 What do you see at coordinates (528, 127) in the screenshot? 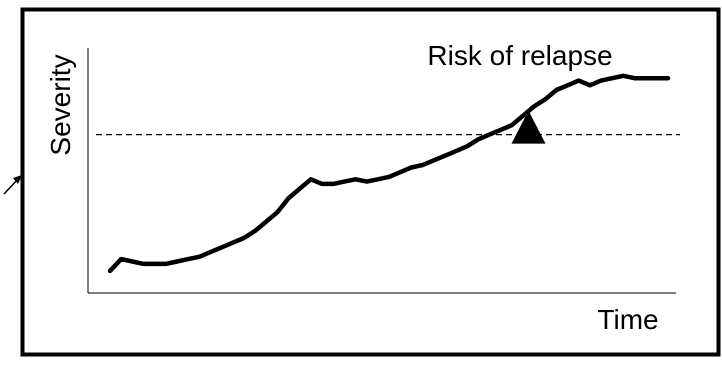
I see `relapse-marker-triangle` at bounding box center [528, 127].